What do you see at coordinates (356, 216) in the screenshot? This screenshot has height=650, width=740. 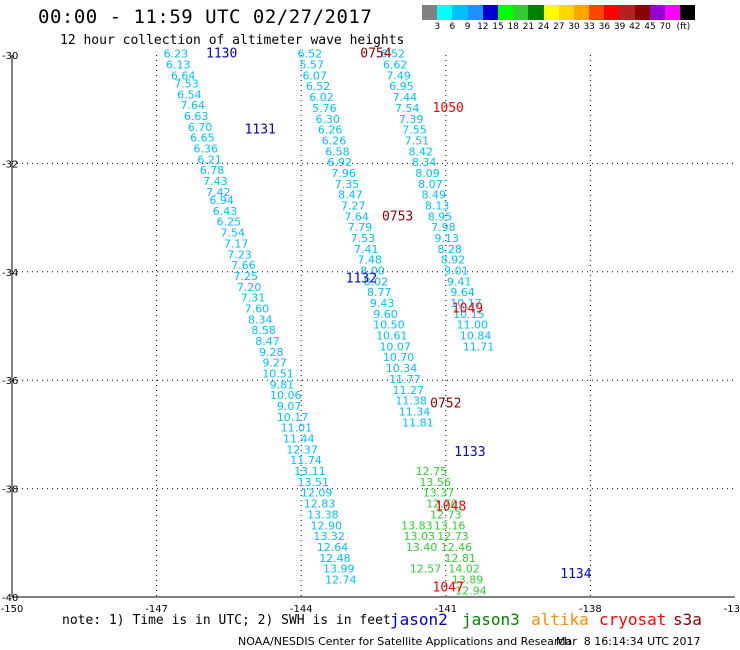 I see `wave-height-value: 7.64` at bounding box center [356, 216].